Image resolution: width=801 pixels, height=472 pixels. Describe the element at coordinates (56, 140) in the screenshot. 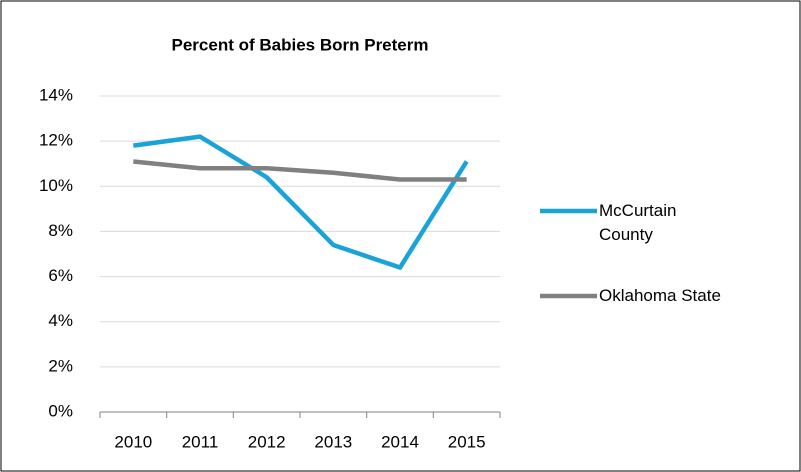

I see `y-tick-label: 12%` at that location.